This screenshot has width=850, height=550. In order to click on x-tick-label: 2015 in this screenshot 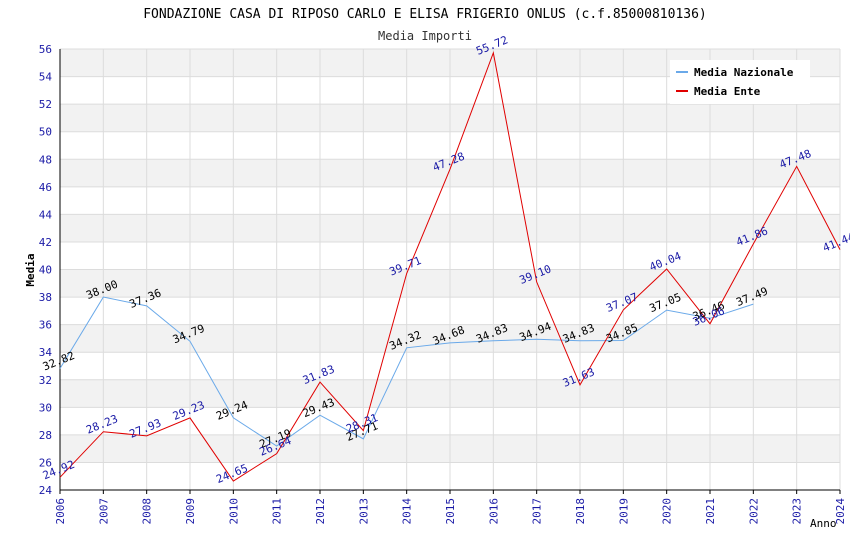, I will do `click(450, 511)`.